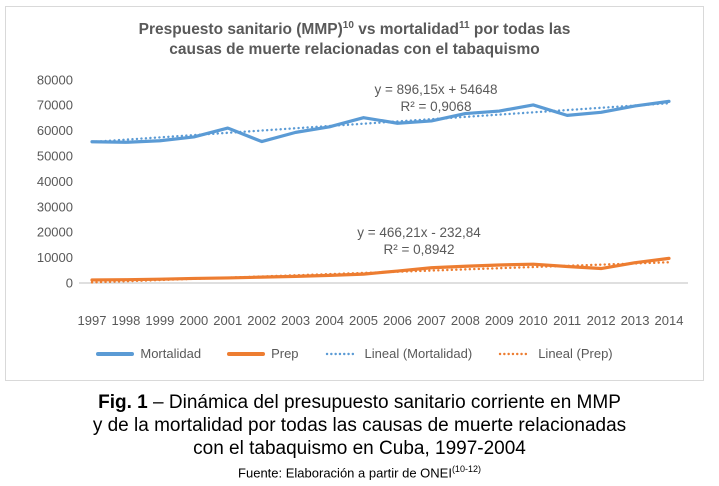  I want to click on x-axis-tick-label: 2006, so click(397, 320).